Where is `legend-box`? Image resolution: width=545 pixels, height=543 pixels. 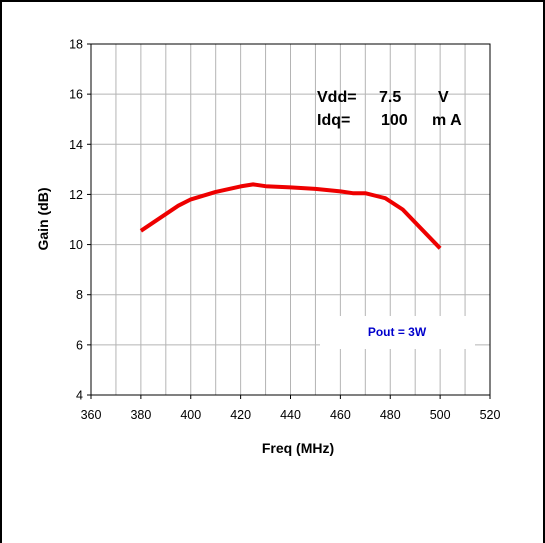
legend-box is located at coordinates (397, 332).